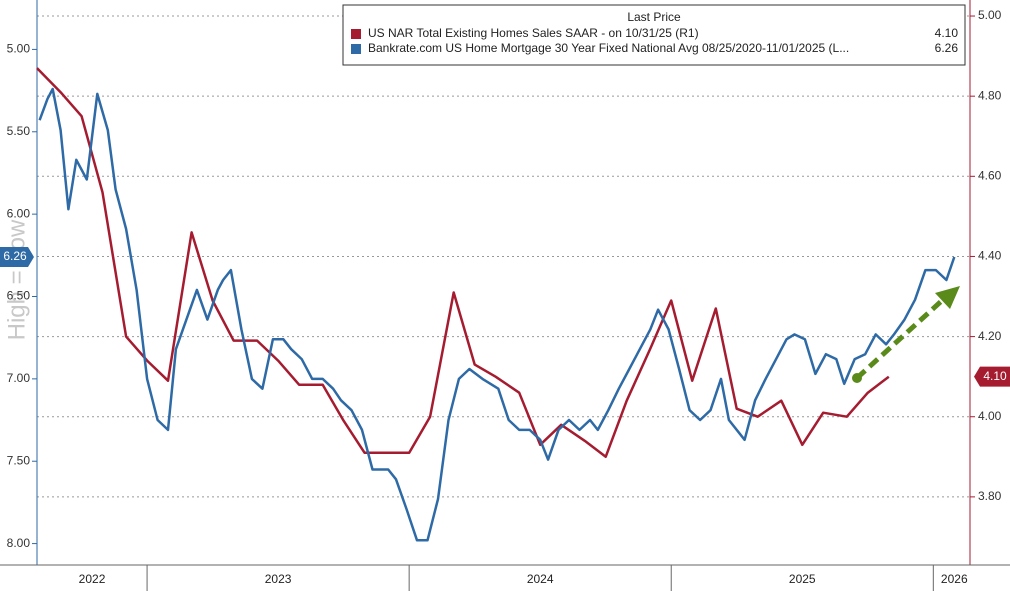  I want to click on y2-tick-label: 4.40, so click(990, 256).